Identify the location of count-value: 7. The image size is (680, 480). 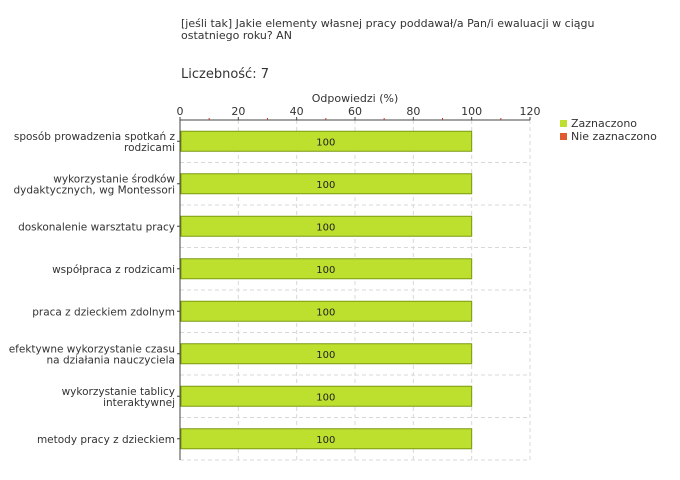
(264, 74).